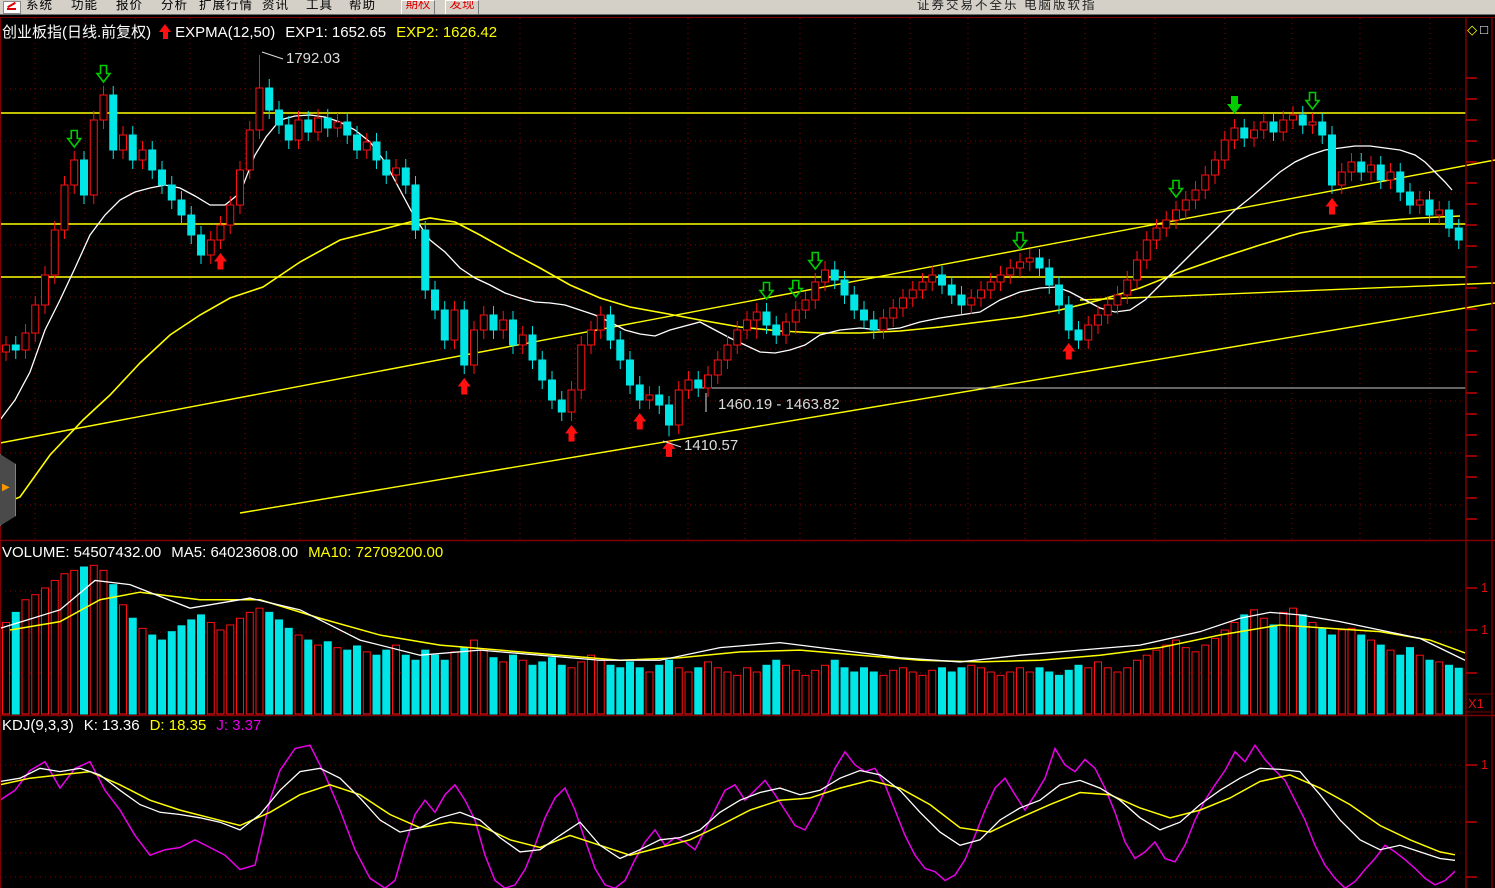  What do you see at coordinates (165, 31) in the screenshot?
I see `trend-up-arrow-icon` at bounding box center [165, 31].